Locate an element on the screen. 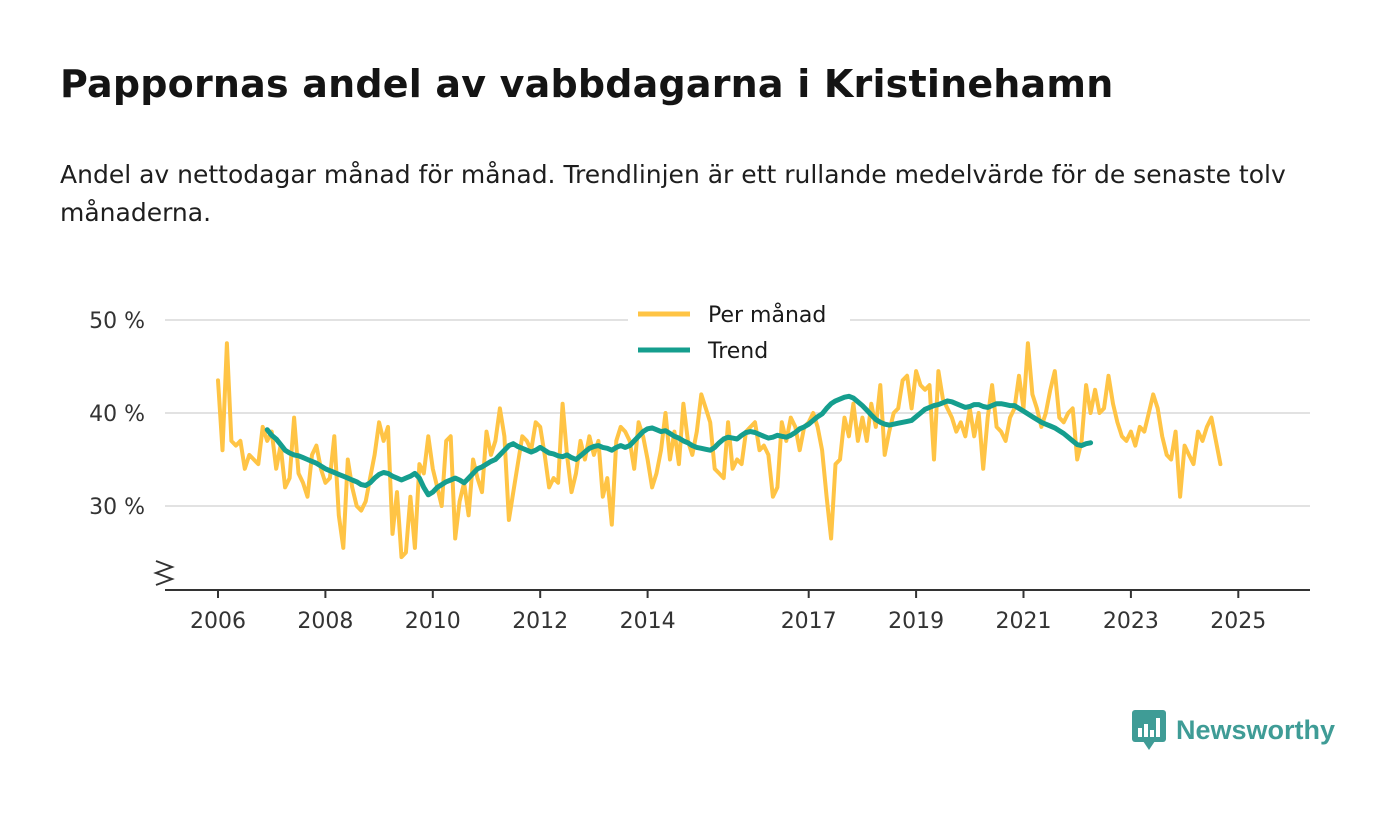  x-tick-label: 2019 is located at coordinates (916, 621).